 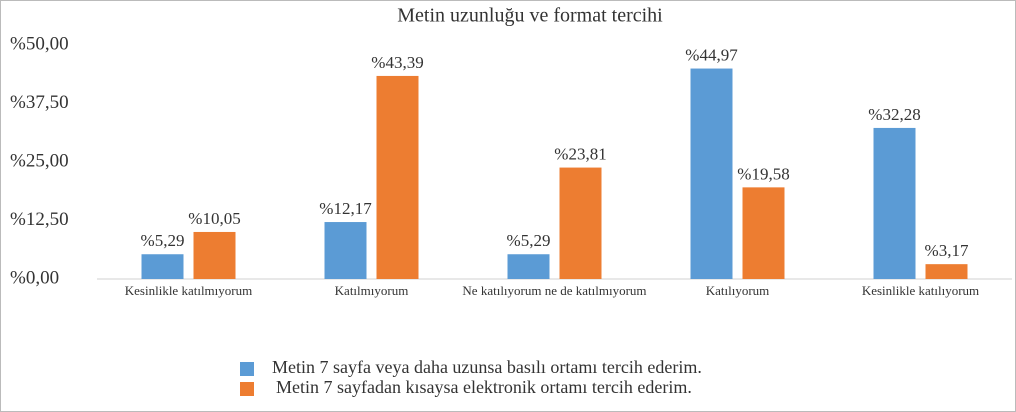 I want to click on x-tick-label: Kesinlikle katılıyorum, so click(x=920, y=290).